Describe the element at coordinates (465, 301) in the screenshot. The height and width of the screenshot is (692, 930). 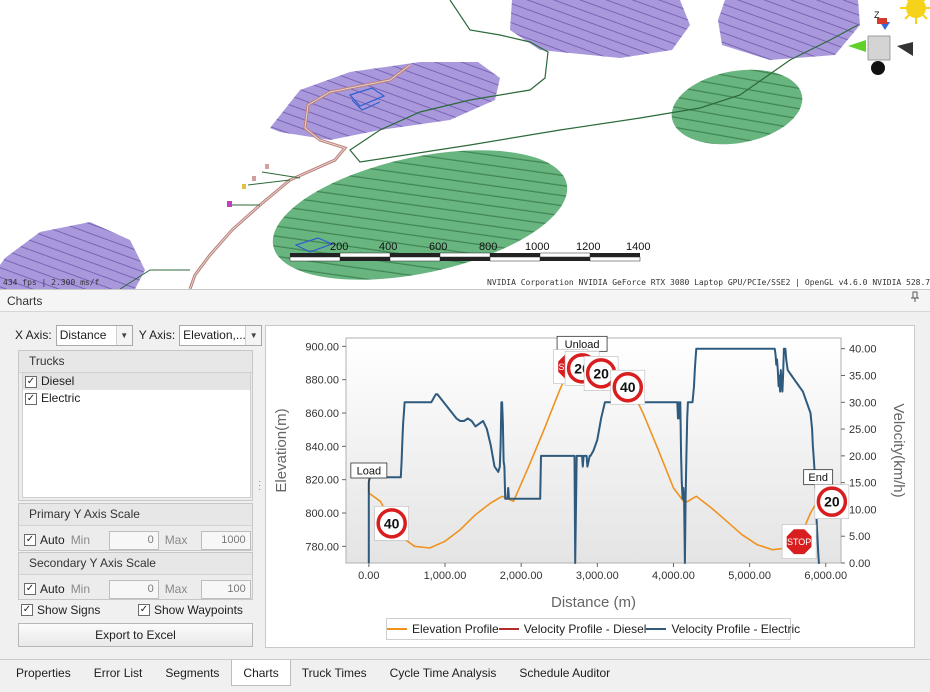
I see `panel-header: Charts` at that location.